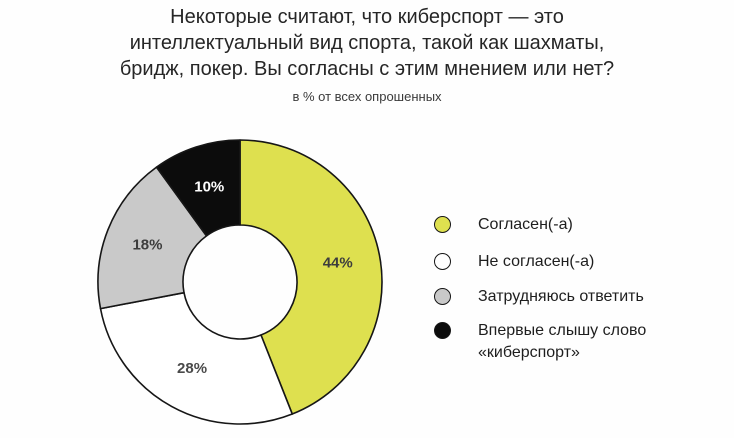 This screenshot has width=734, height=438. What do you see at coordinates (147, 244) in the screenshot?
I see `slice-label-2: 18%` at bounding box center [147, 244].